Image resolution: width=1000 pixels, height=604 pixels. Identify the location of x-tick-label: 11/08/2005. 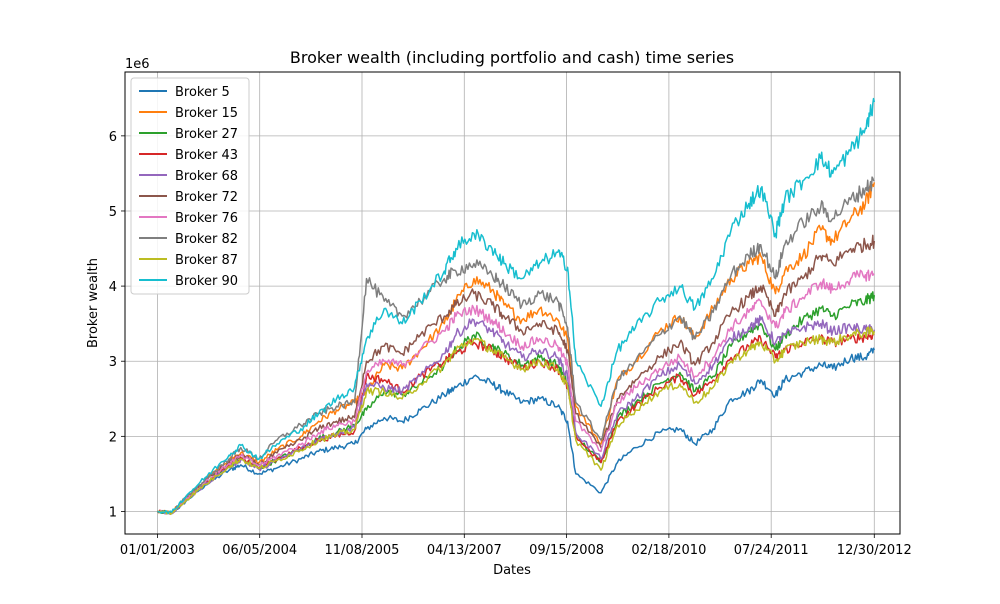
(362, 550).